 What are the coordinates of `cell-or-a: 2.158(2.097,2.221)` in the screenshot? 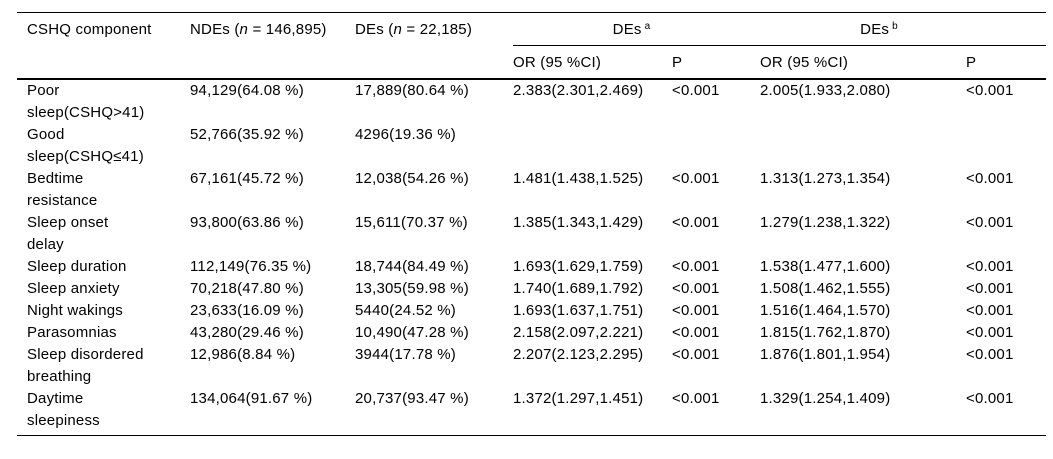 It's located at (578, 332).